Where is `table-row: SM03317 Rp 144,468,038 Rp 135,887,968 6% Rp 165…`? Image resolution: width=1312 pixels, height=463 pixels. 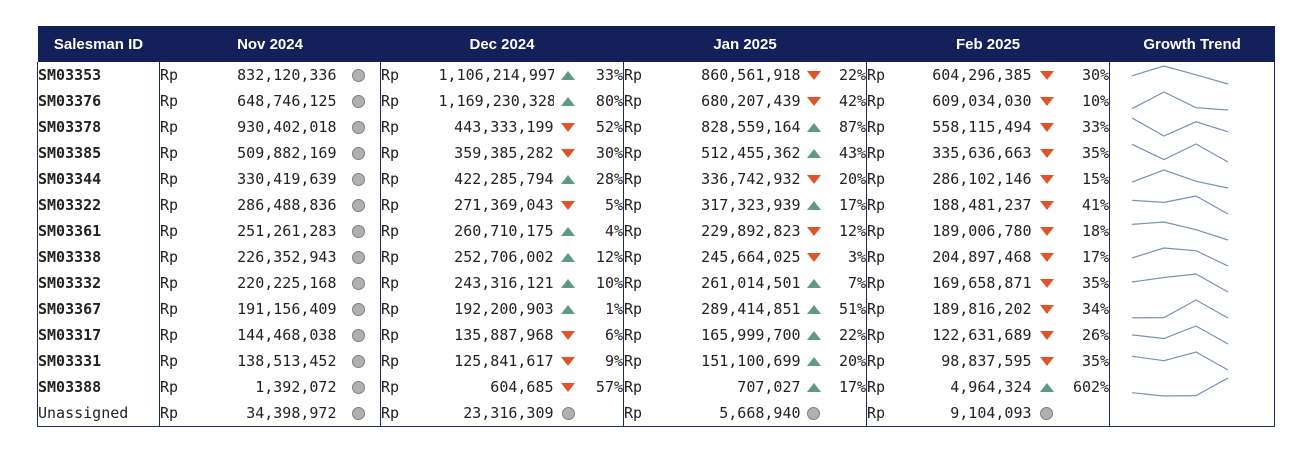 table-row: SM03317 Rp 144,468,038 Rp 135,887,968 6% Rp 165… is located at coordinates (656, 335).